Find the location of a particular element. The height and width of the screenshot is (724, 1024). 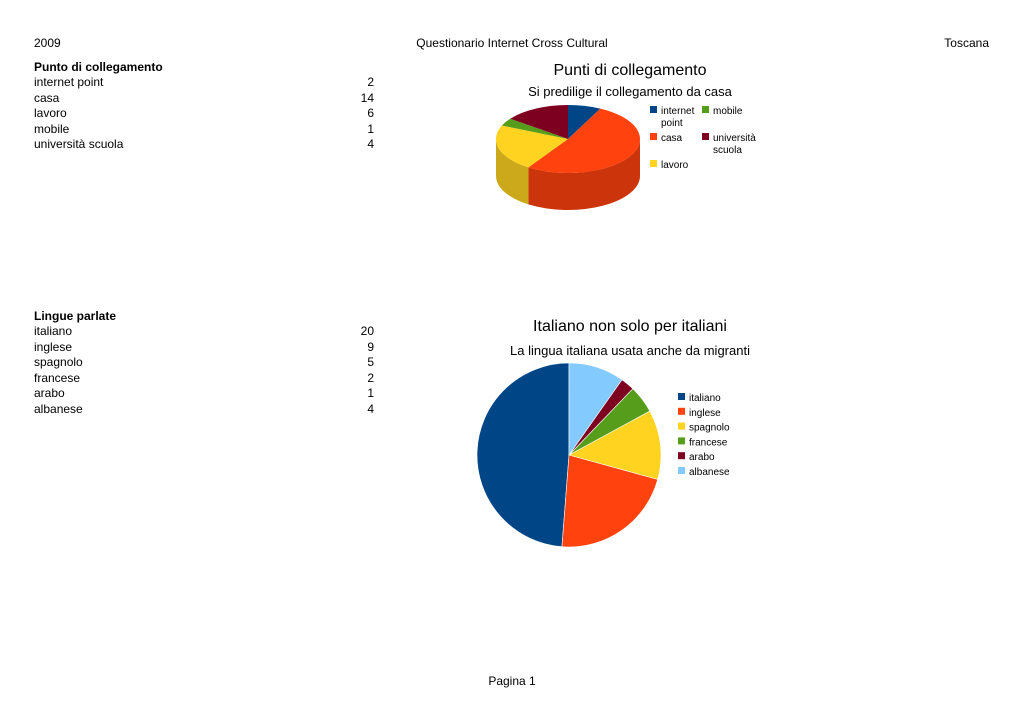

pie-slice-mobile is located at coordinates (534, 128).